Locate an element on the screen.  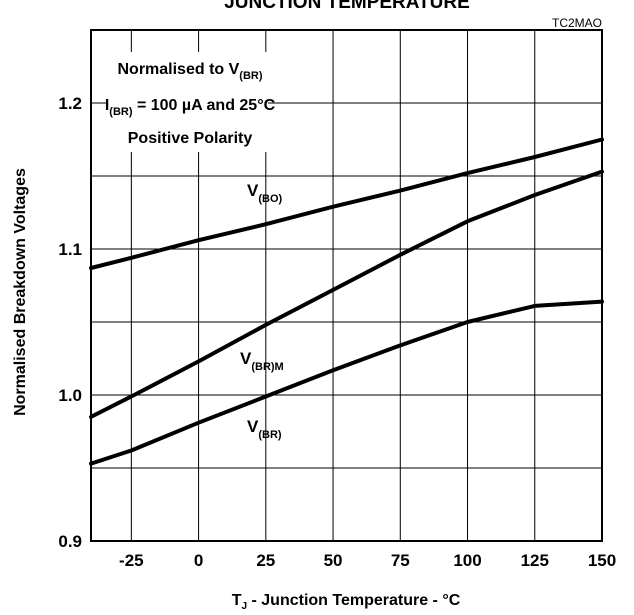
x-tick-label: 50 is located at coordinates (333, 560).